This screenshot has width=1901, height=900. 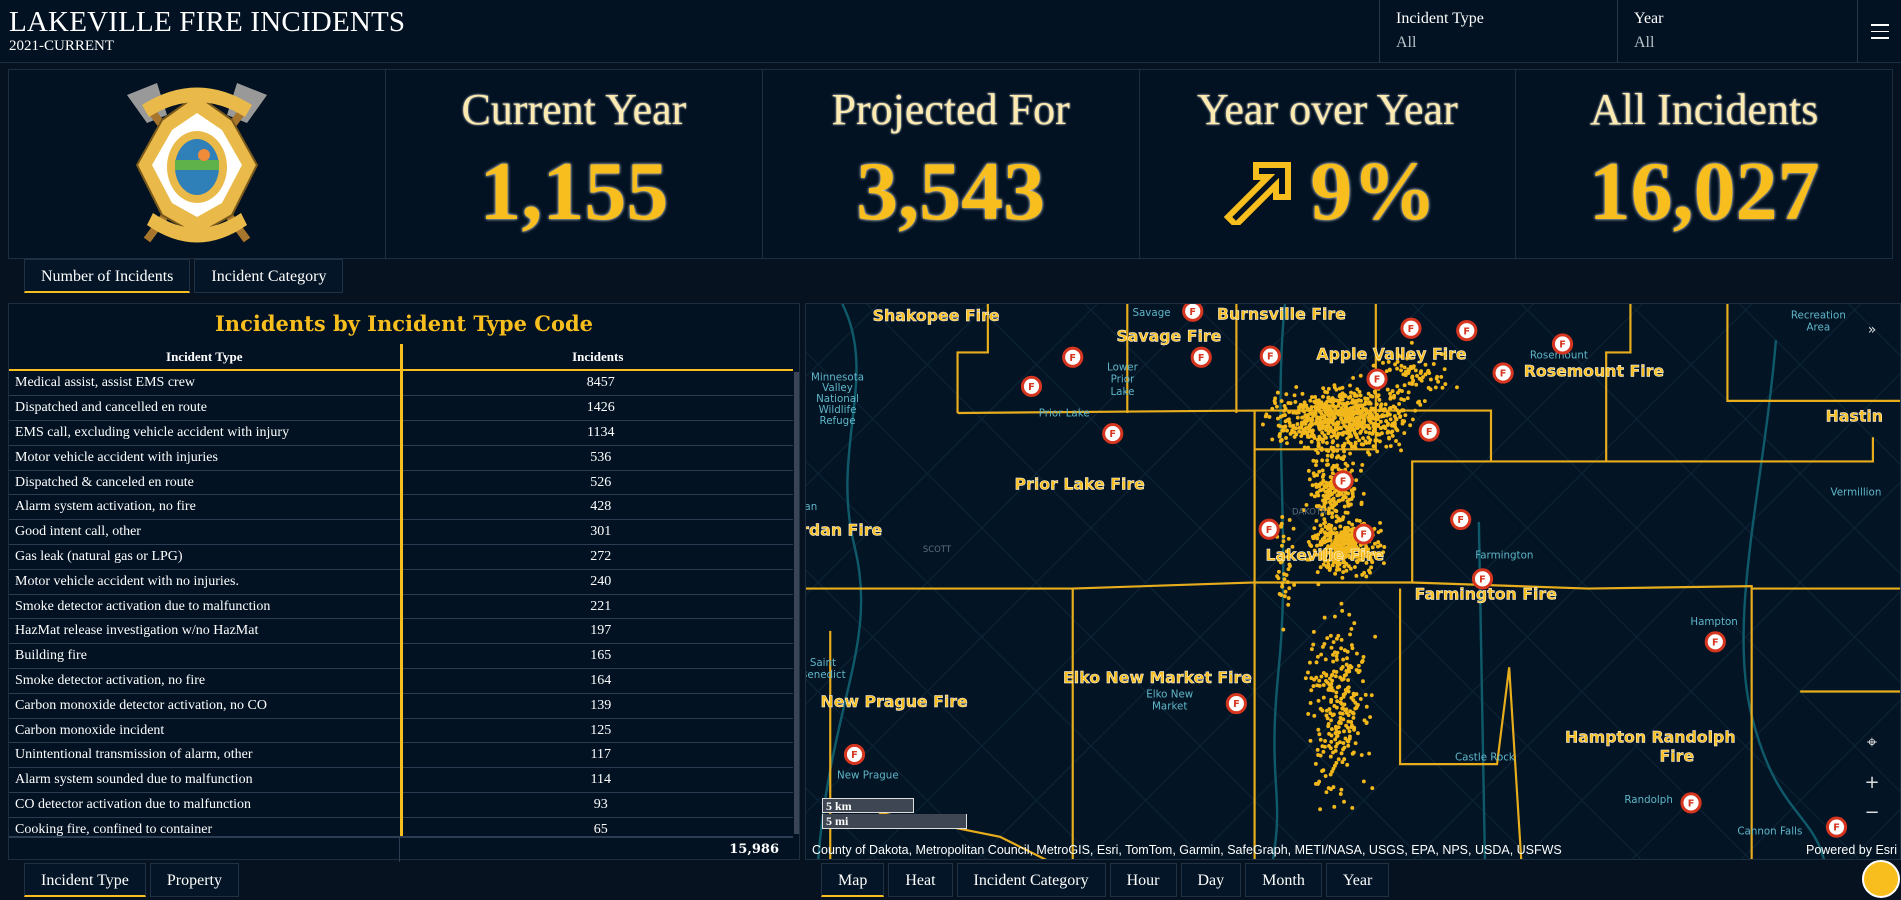 I want to click on table-row: Good intent call, other 301, so click(x=401, y=532).